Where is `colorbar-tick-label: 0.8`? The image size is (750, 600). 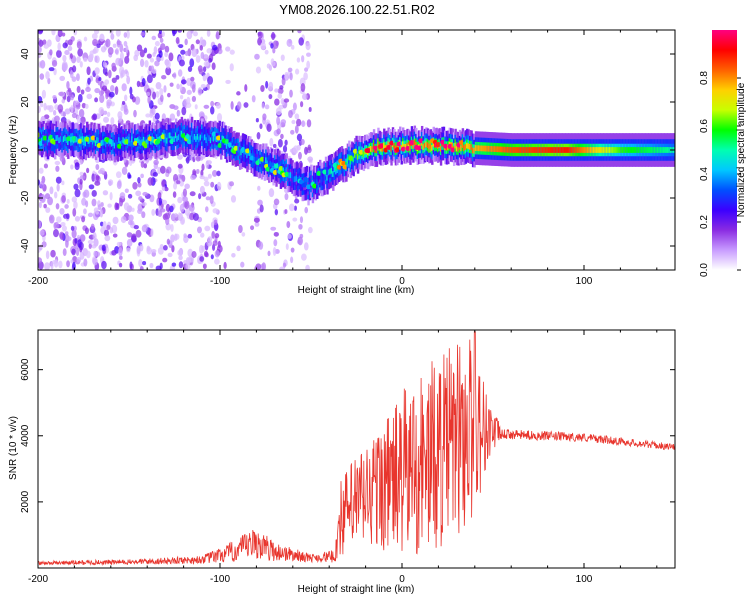
colorbar-tick-label: 0.8 is located at coordinates (704, 78).